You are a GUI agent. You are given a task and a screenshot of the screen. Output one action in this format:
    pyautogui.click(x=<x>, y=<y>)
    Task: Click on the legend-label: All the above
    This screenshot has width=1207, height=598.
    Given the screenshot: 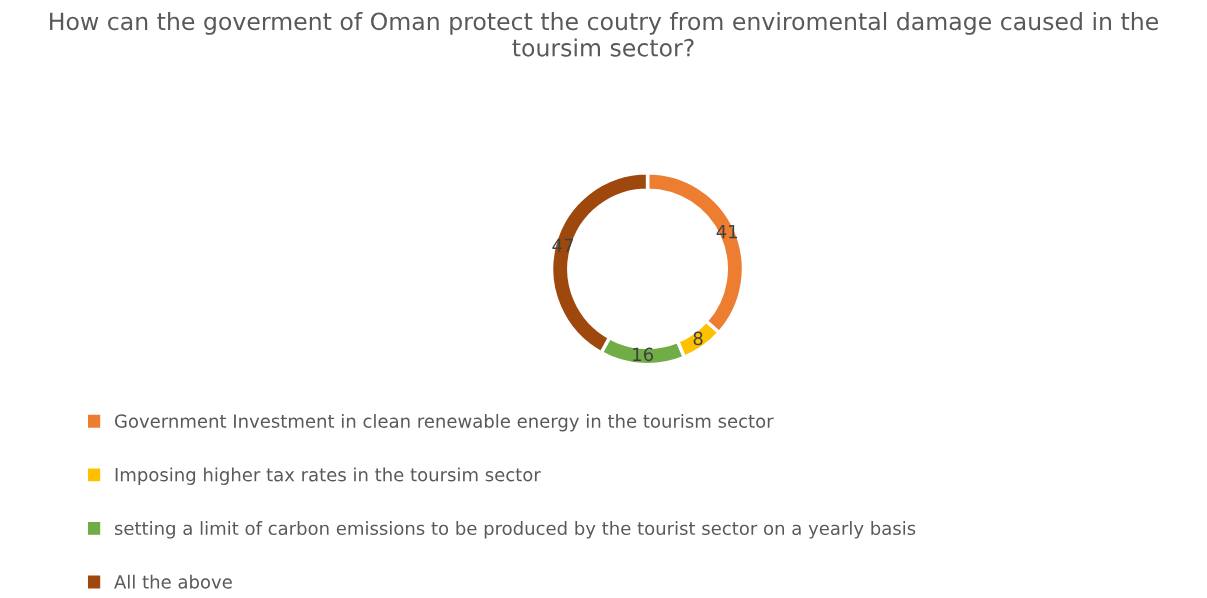 What is the action you would take?
    pyautogui.click(x=173, y=581)
    